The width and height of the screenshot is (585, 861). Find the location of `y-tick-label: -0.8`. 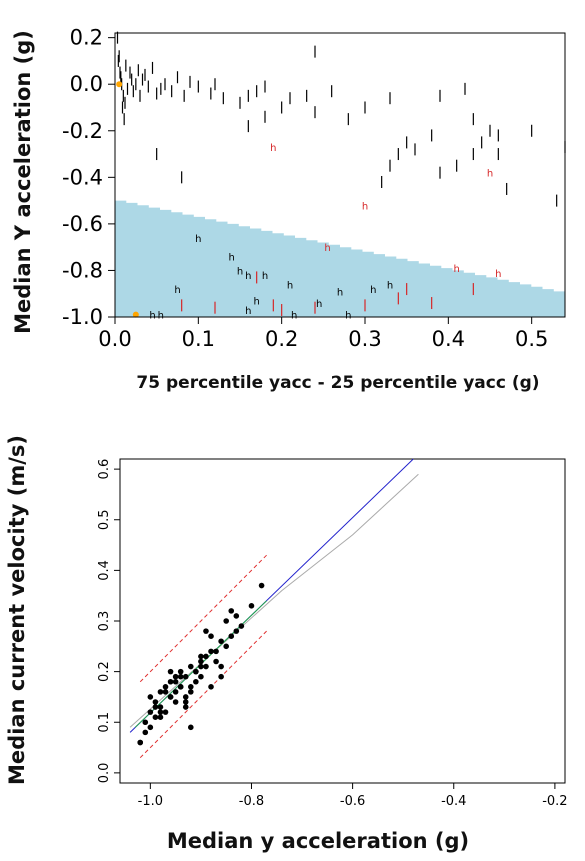

y-tick-label: -0.8 is located at coordinates (82, 270).